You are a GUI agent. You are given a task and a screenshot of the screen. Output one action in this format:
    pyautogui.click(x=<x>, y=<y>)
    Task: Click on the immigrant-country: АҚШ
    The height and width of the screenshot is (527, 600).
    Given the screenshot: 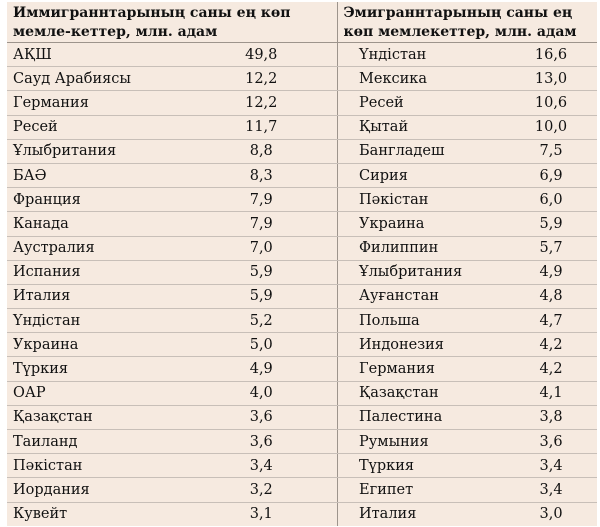 What is the action you would take?
    pyautogui.click(x=96, y=55)
    